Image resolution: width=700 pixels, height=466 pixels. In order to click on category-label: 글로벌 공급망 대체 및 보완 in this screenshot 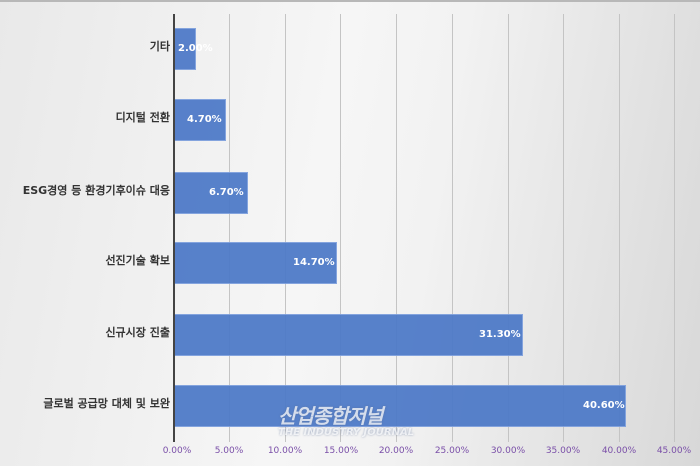, I will do `click(106, 403)`.